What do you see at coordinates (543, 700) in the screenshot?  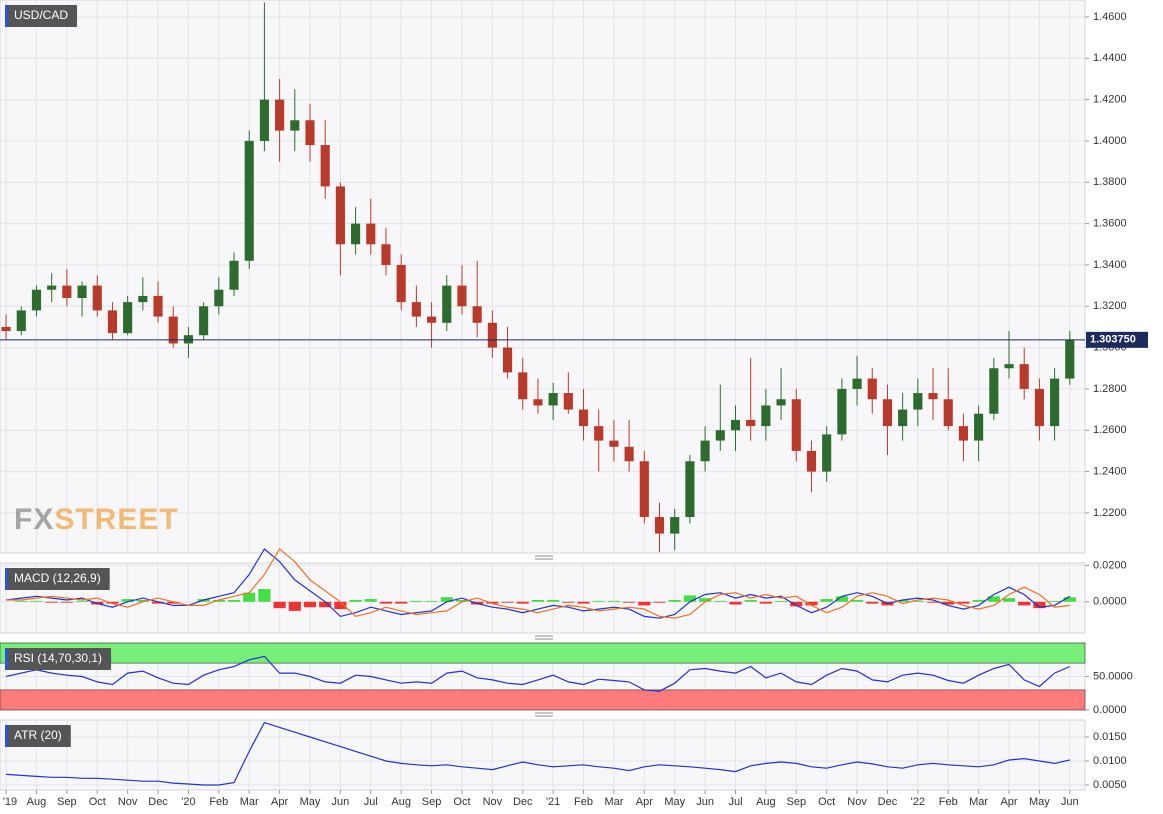 I see `zone` at bounding box center [543, 700].